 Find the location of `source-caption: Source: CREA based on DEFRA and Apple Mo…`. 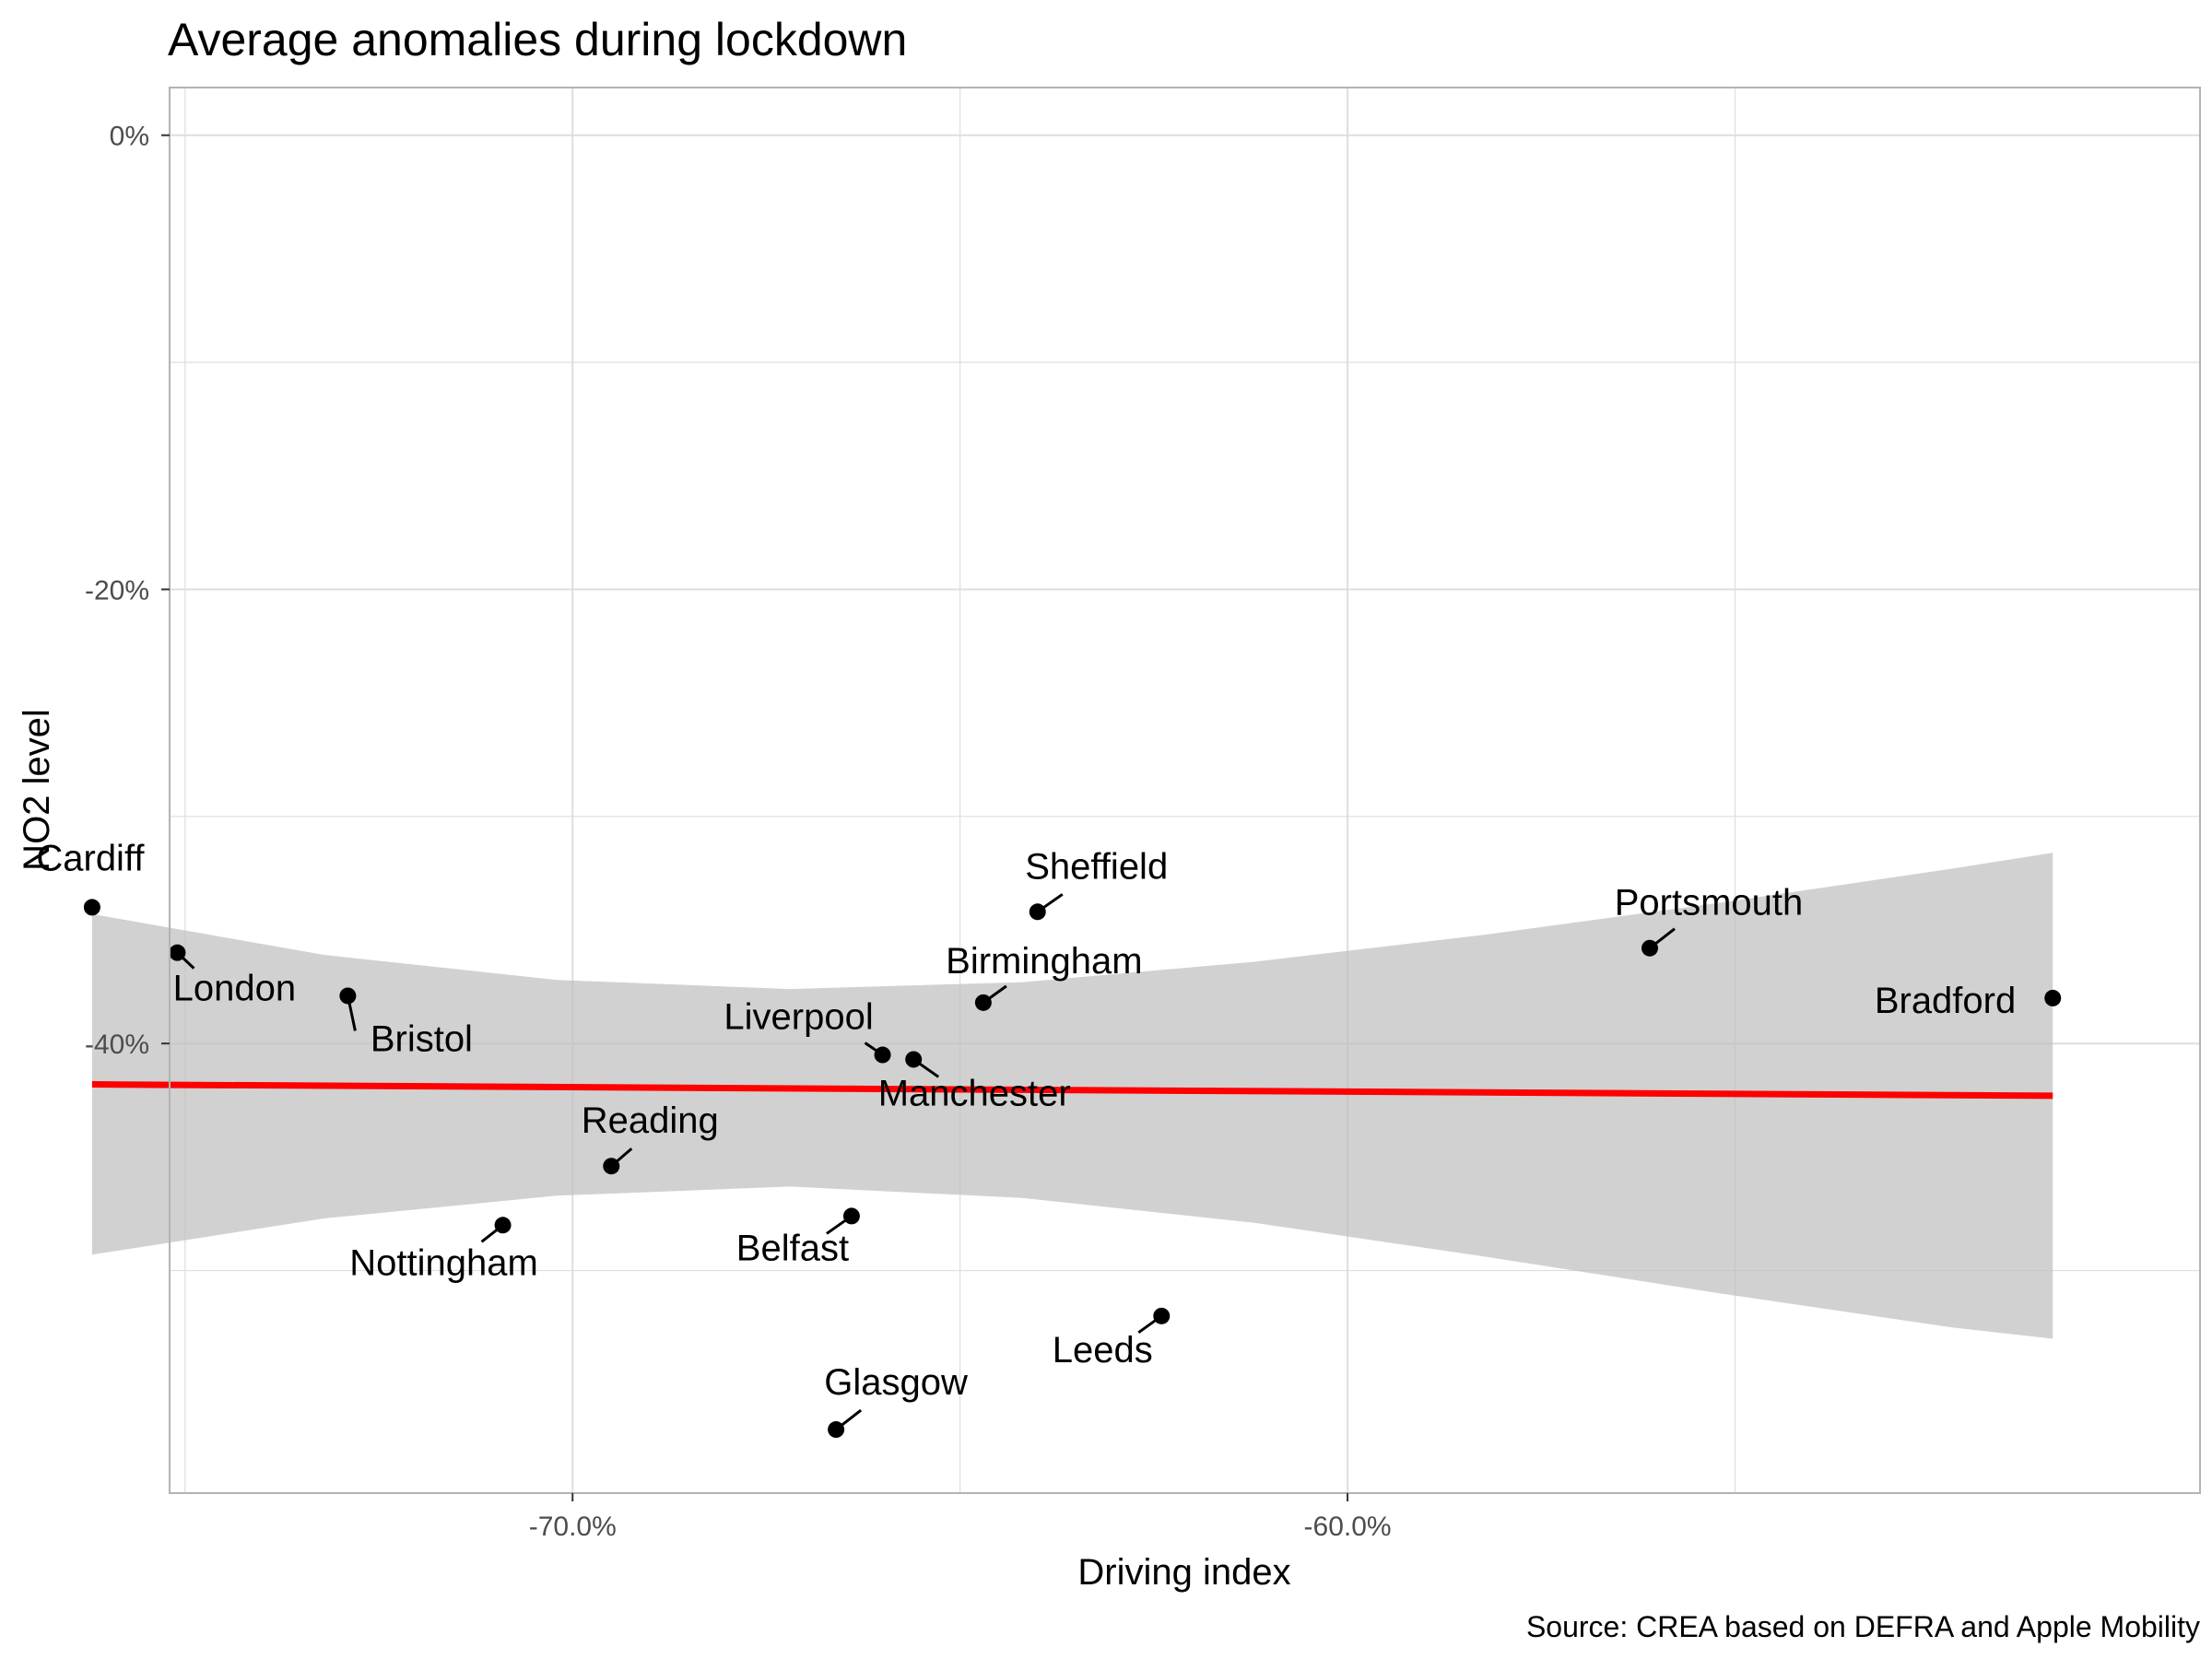

source-caption: Source: CREA based on DEFRA and Apple Mo… is located at coordinates (1863, 1626).